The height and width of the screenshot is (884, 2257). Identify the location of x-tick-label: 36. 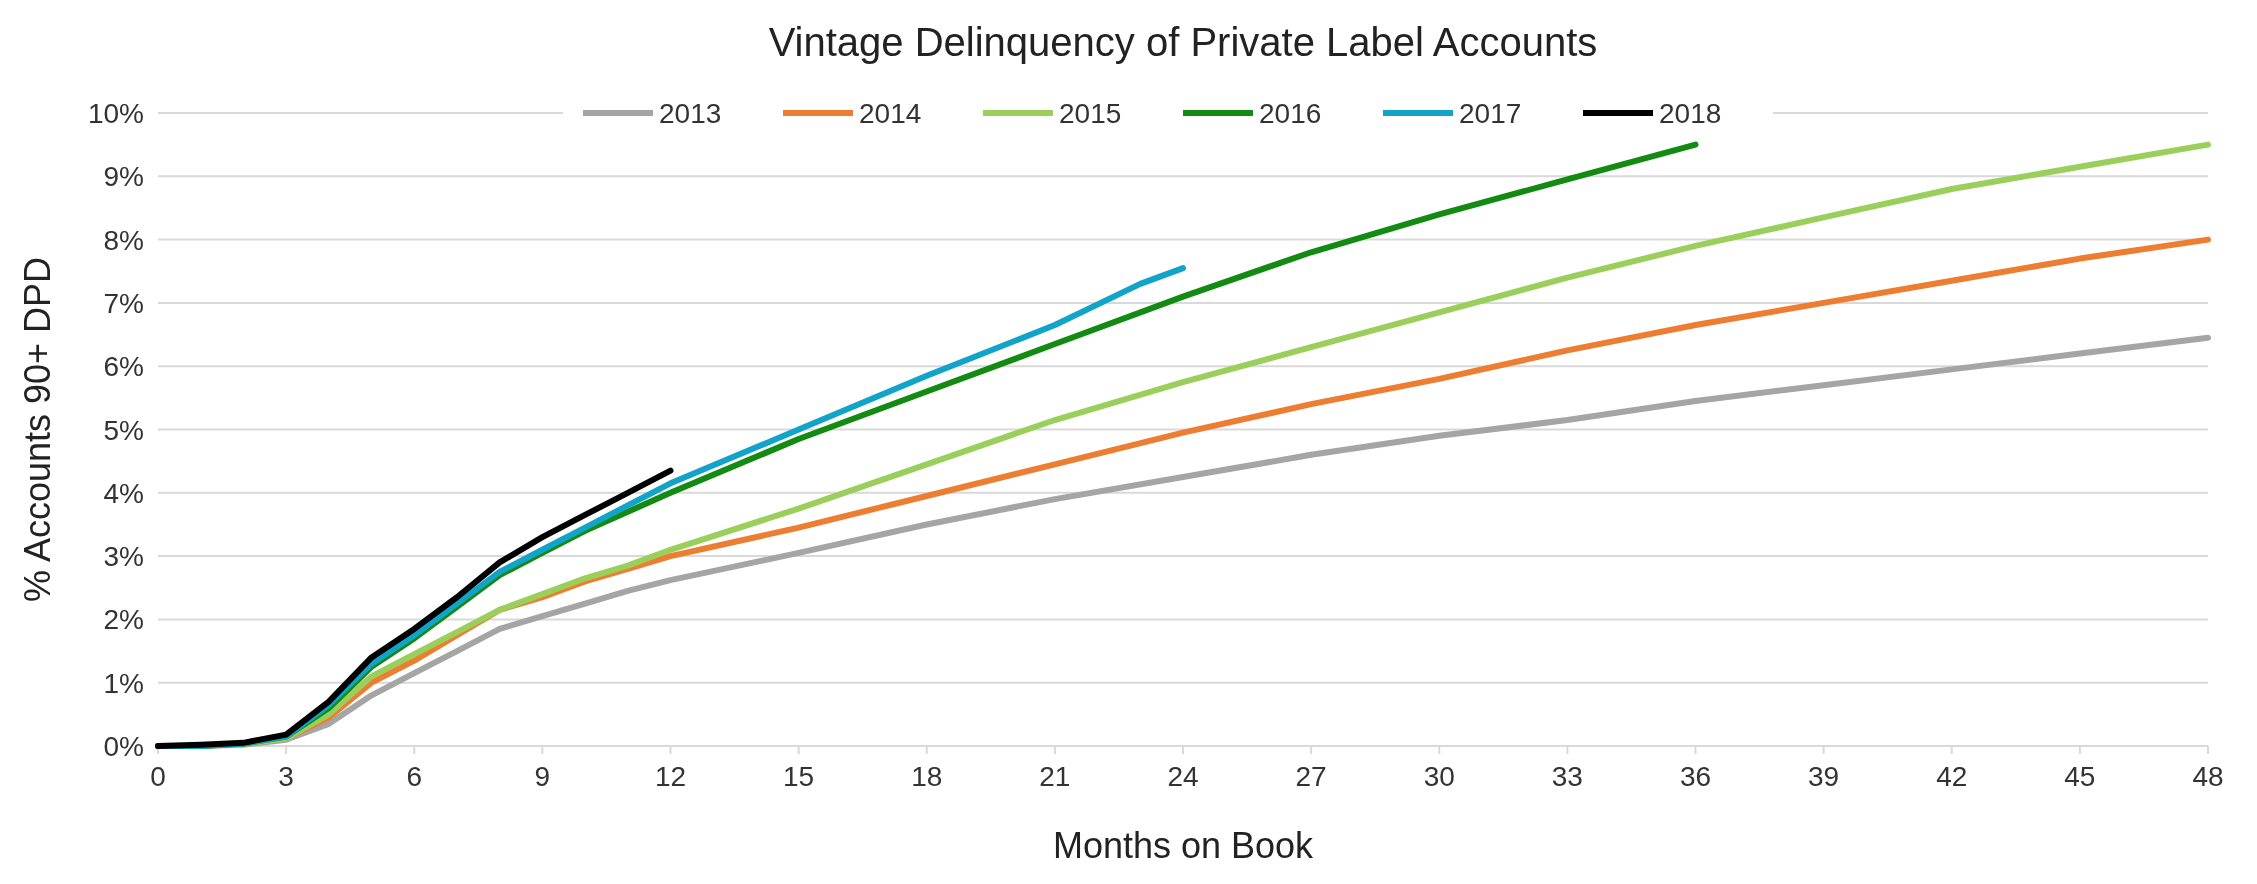
(1695, 776).